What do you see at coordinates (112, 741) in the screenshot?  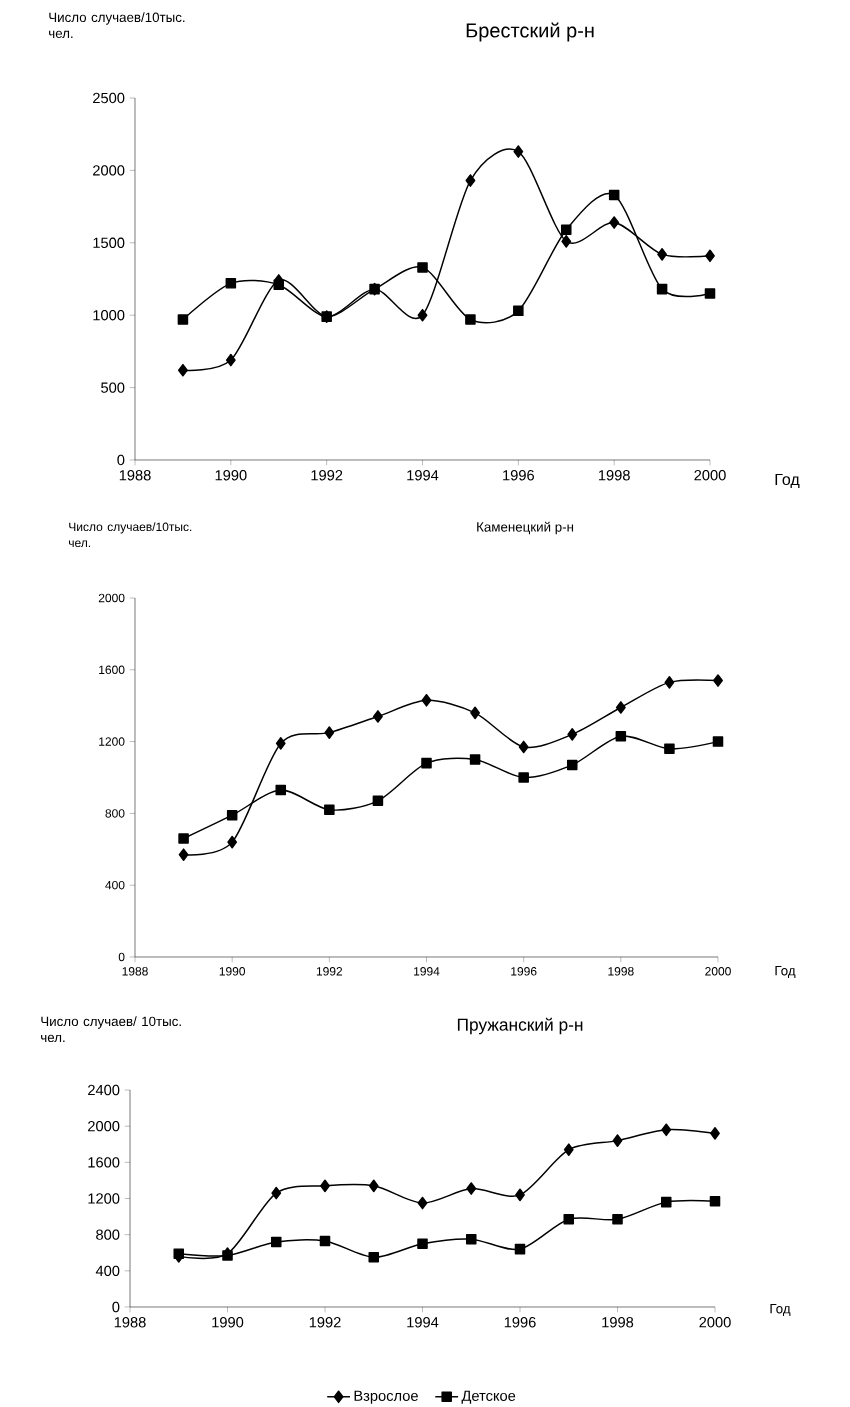 I see `y-tick-label: 1200` at bounding box center [112, 741].